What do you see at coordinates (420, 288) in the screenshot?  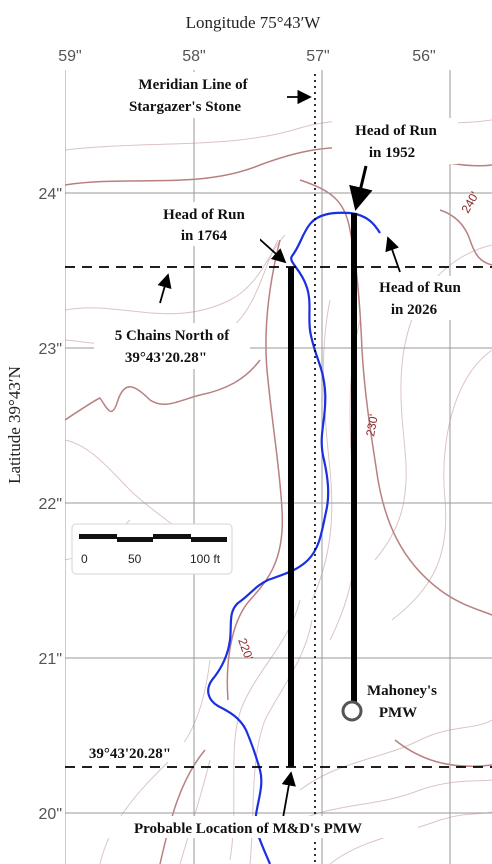 I see `head-2026-label-line1: Head of Run` at bounding box center [420, 288].